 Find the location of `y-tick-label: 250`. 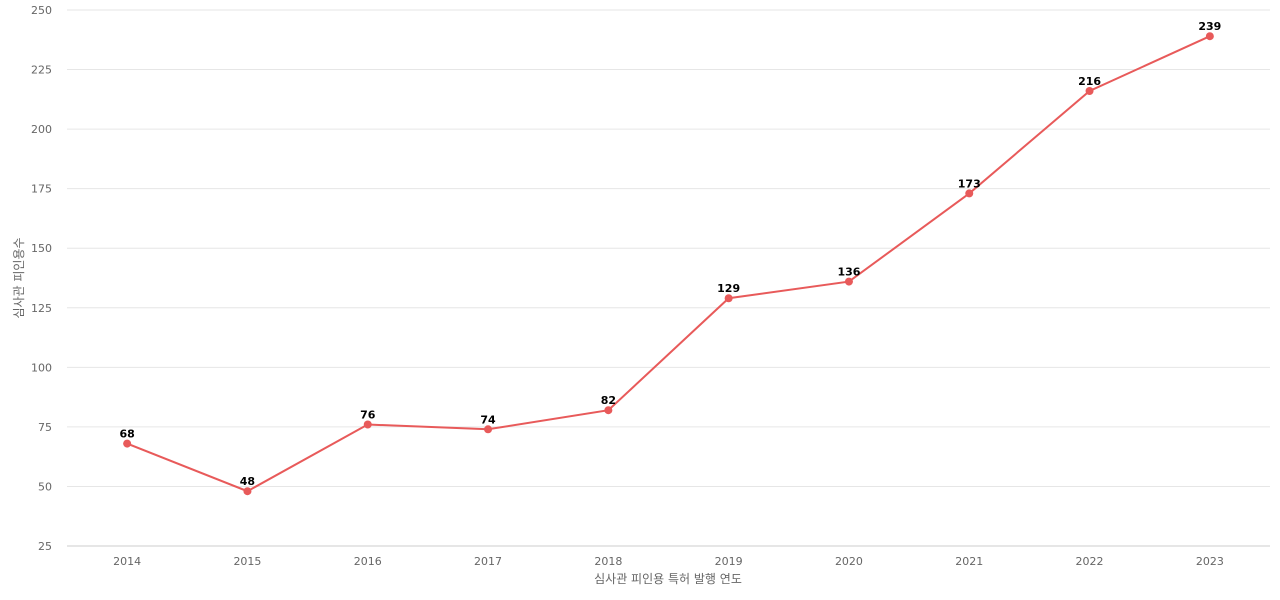

y-tick-label: 250 is located at coordinates (41, 10).